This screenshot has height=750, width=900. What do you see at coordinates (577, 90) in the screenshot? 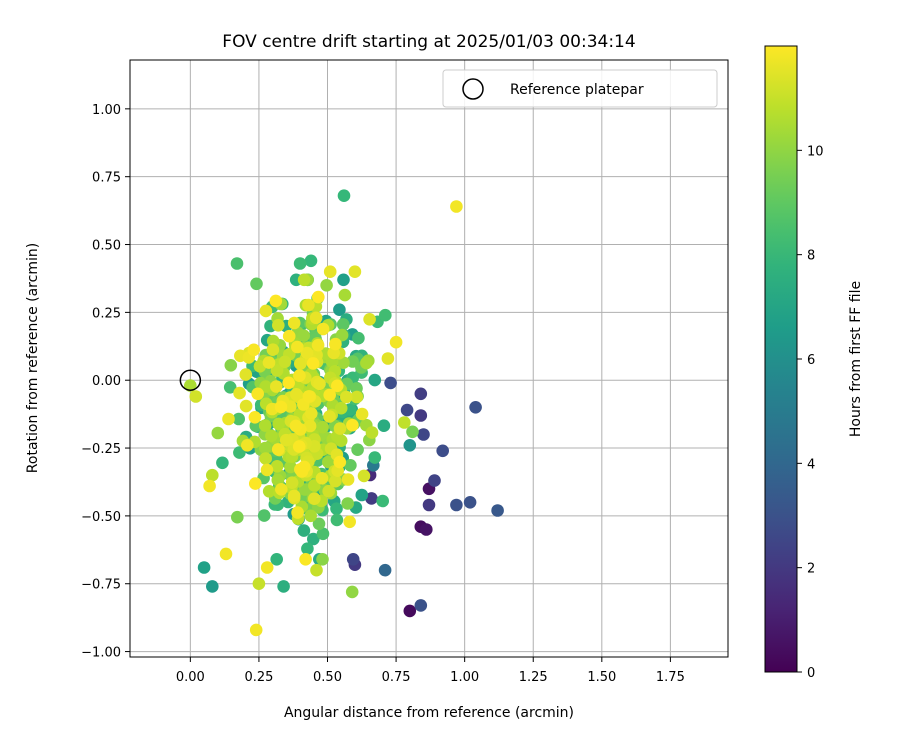
I see `legend-entry-label: Reference platepar` at bounding box center [577, 90].